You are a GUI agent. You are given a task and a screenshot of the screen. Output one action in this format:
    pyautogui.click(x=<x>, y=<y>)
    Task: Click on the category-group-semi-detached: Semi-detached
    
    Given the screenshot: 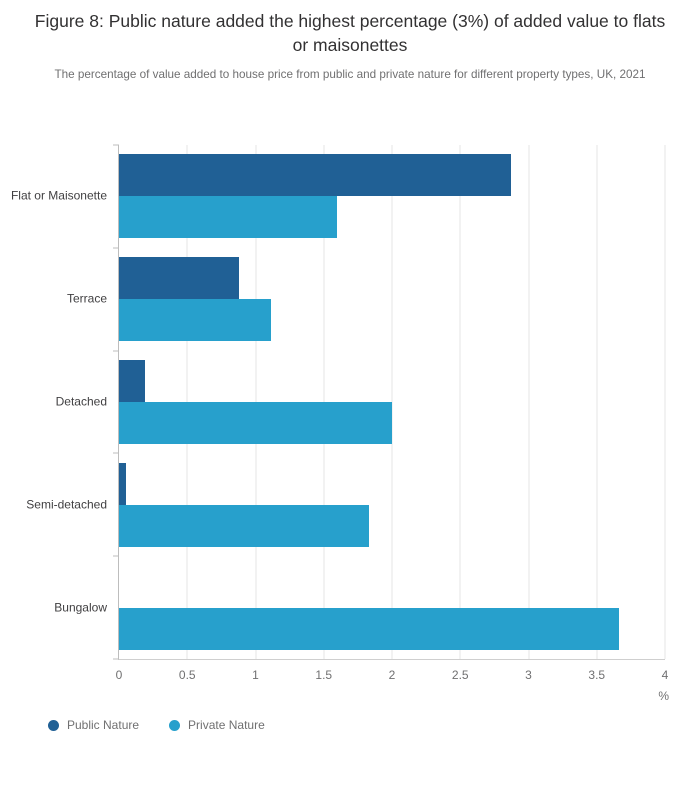 What is the action you would take?
    pyautogui.click(x=345, y=504)
    